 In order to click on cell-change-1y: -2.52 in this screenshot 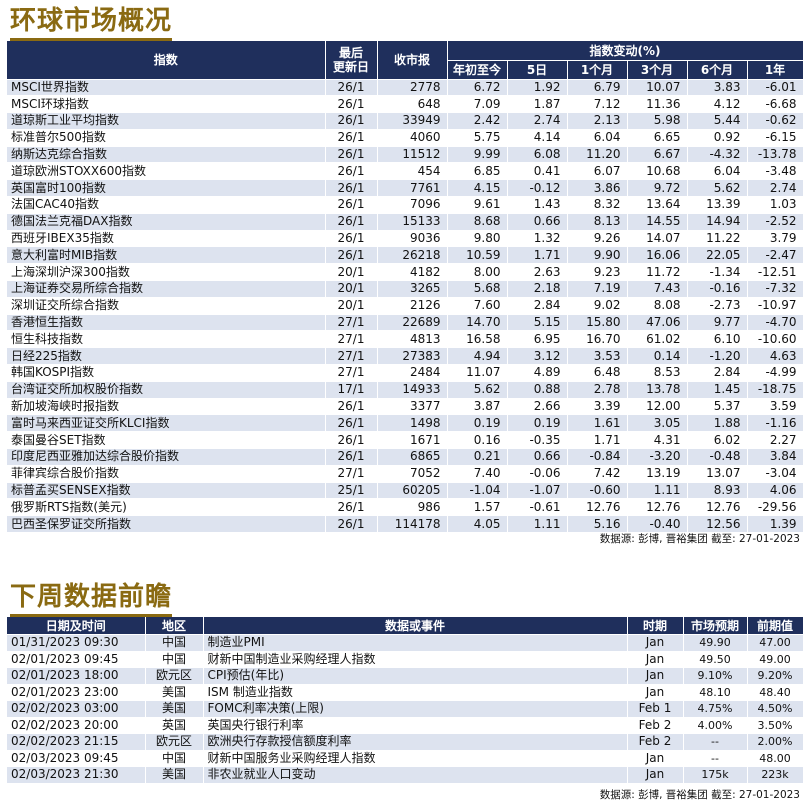, I will do `click(775, 222)`.